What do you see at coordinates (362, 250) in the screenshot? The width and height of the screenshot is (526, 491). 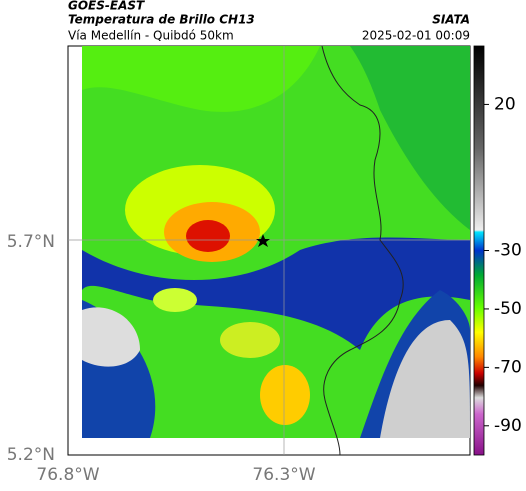 I see `border-line` at bounding box center [362, 250].